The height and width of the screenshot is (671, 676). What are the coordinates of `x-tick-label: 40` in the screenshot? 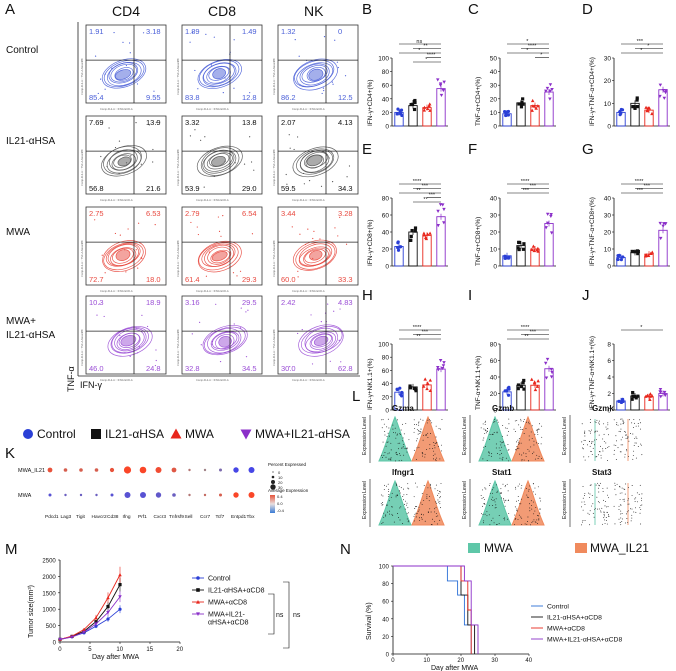 It's located at (528, 661).